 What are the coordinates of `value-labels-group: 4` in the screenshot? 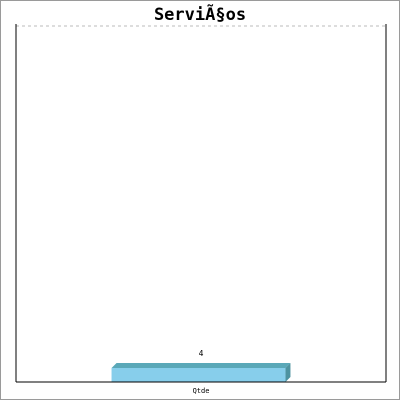 It's located at (201, 353).